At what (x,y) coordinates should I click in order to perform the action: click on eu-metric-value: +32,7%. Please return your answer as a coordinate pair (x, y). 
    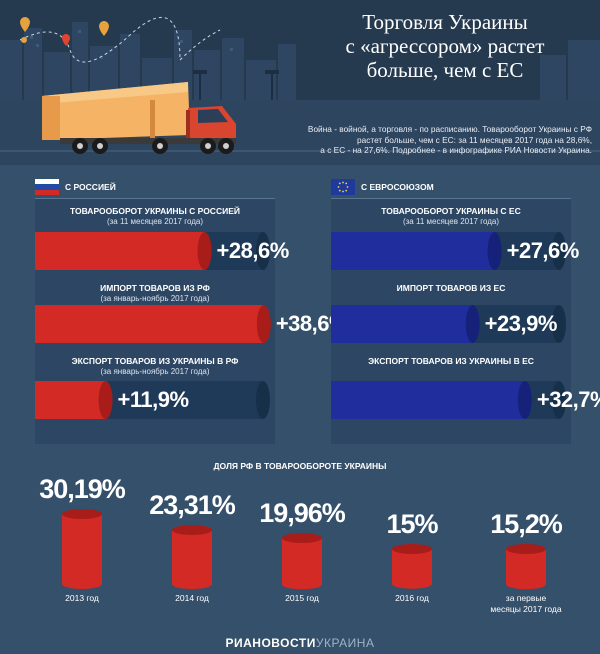
    Looking at the image, I should click on (568, 399).